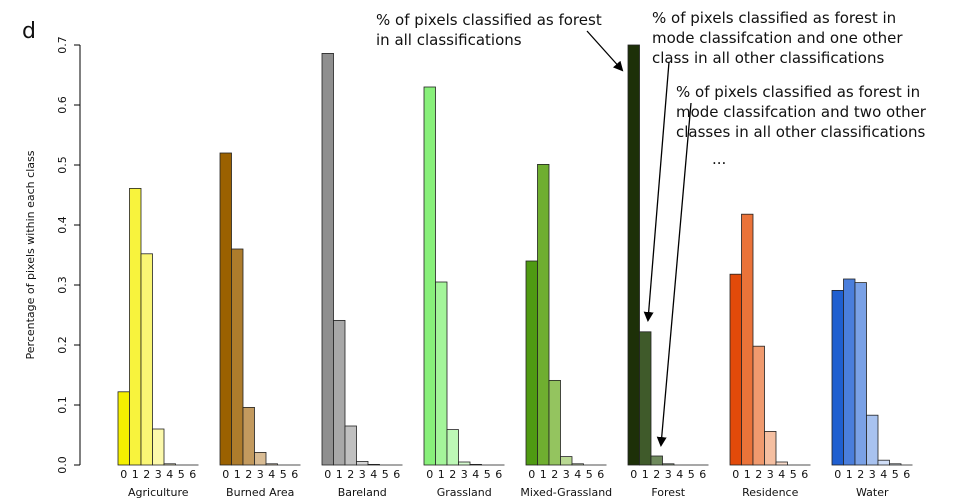 The width and height of the screenshot is (958, 500). What do you see at coordinates (62, 165) in the screenshot?
I see `y-tick-label: 0.5` at bounding box center [62, 165].